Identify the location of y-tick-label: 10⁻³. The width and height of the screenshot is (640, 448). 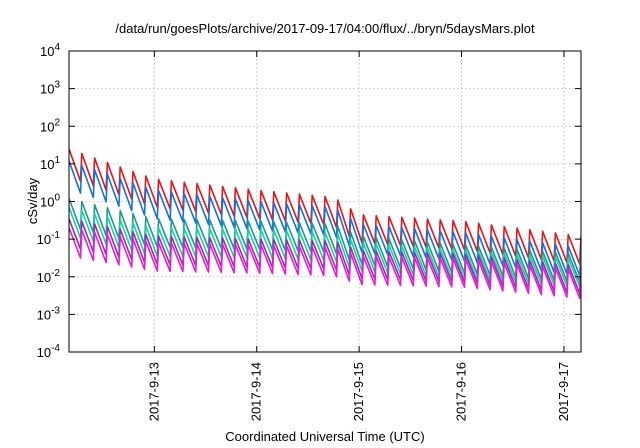
(49, 313).